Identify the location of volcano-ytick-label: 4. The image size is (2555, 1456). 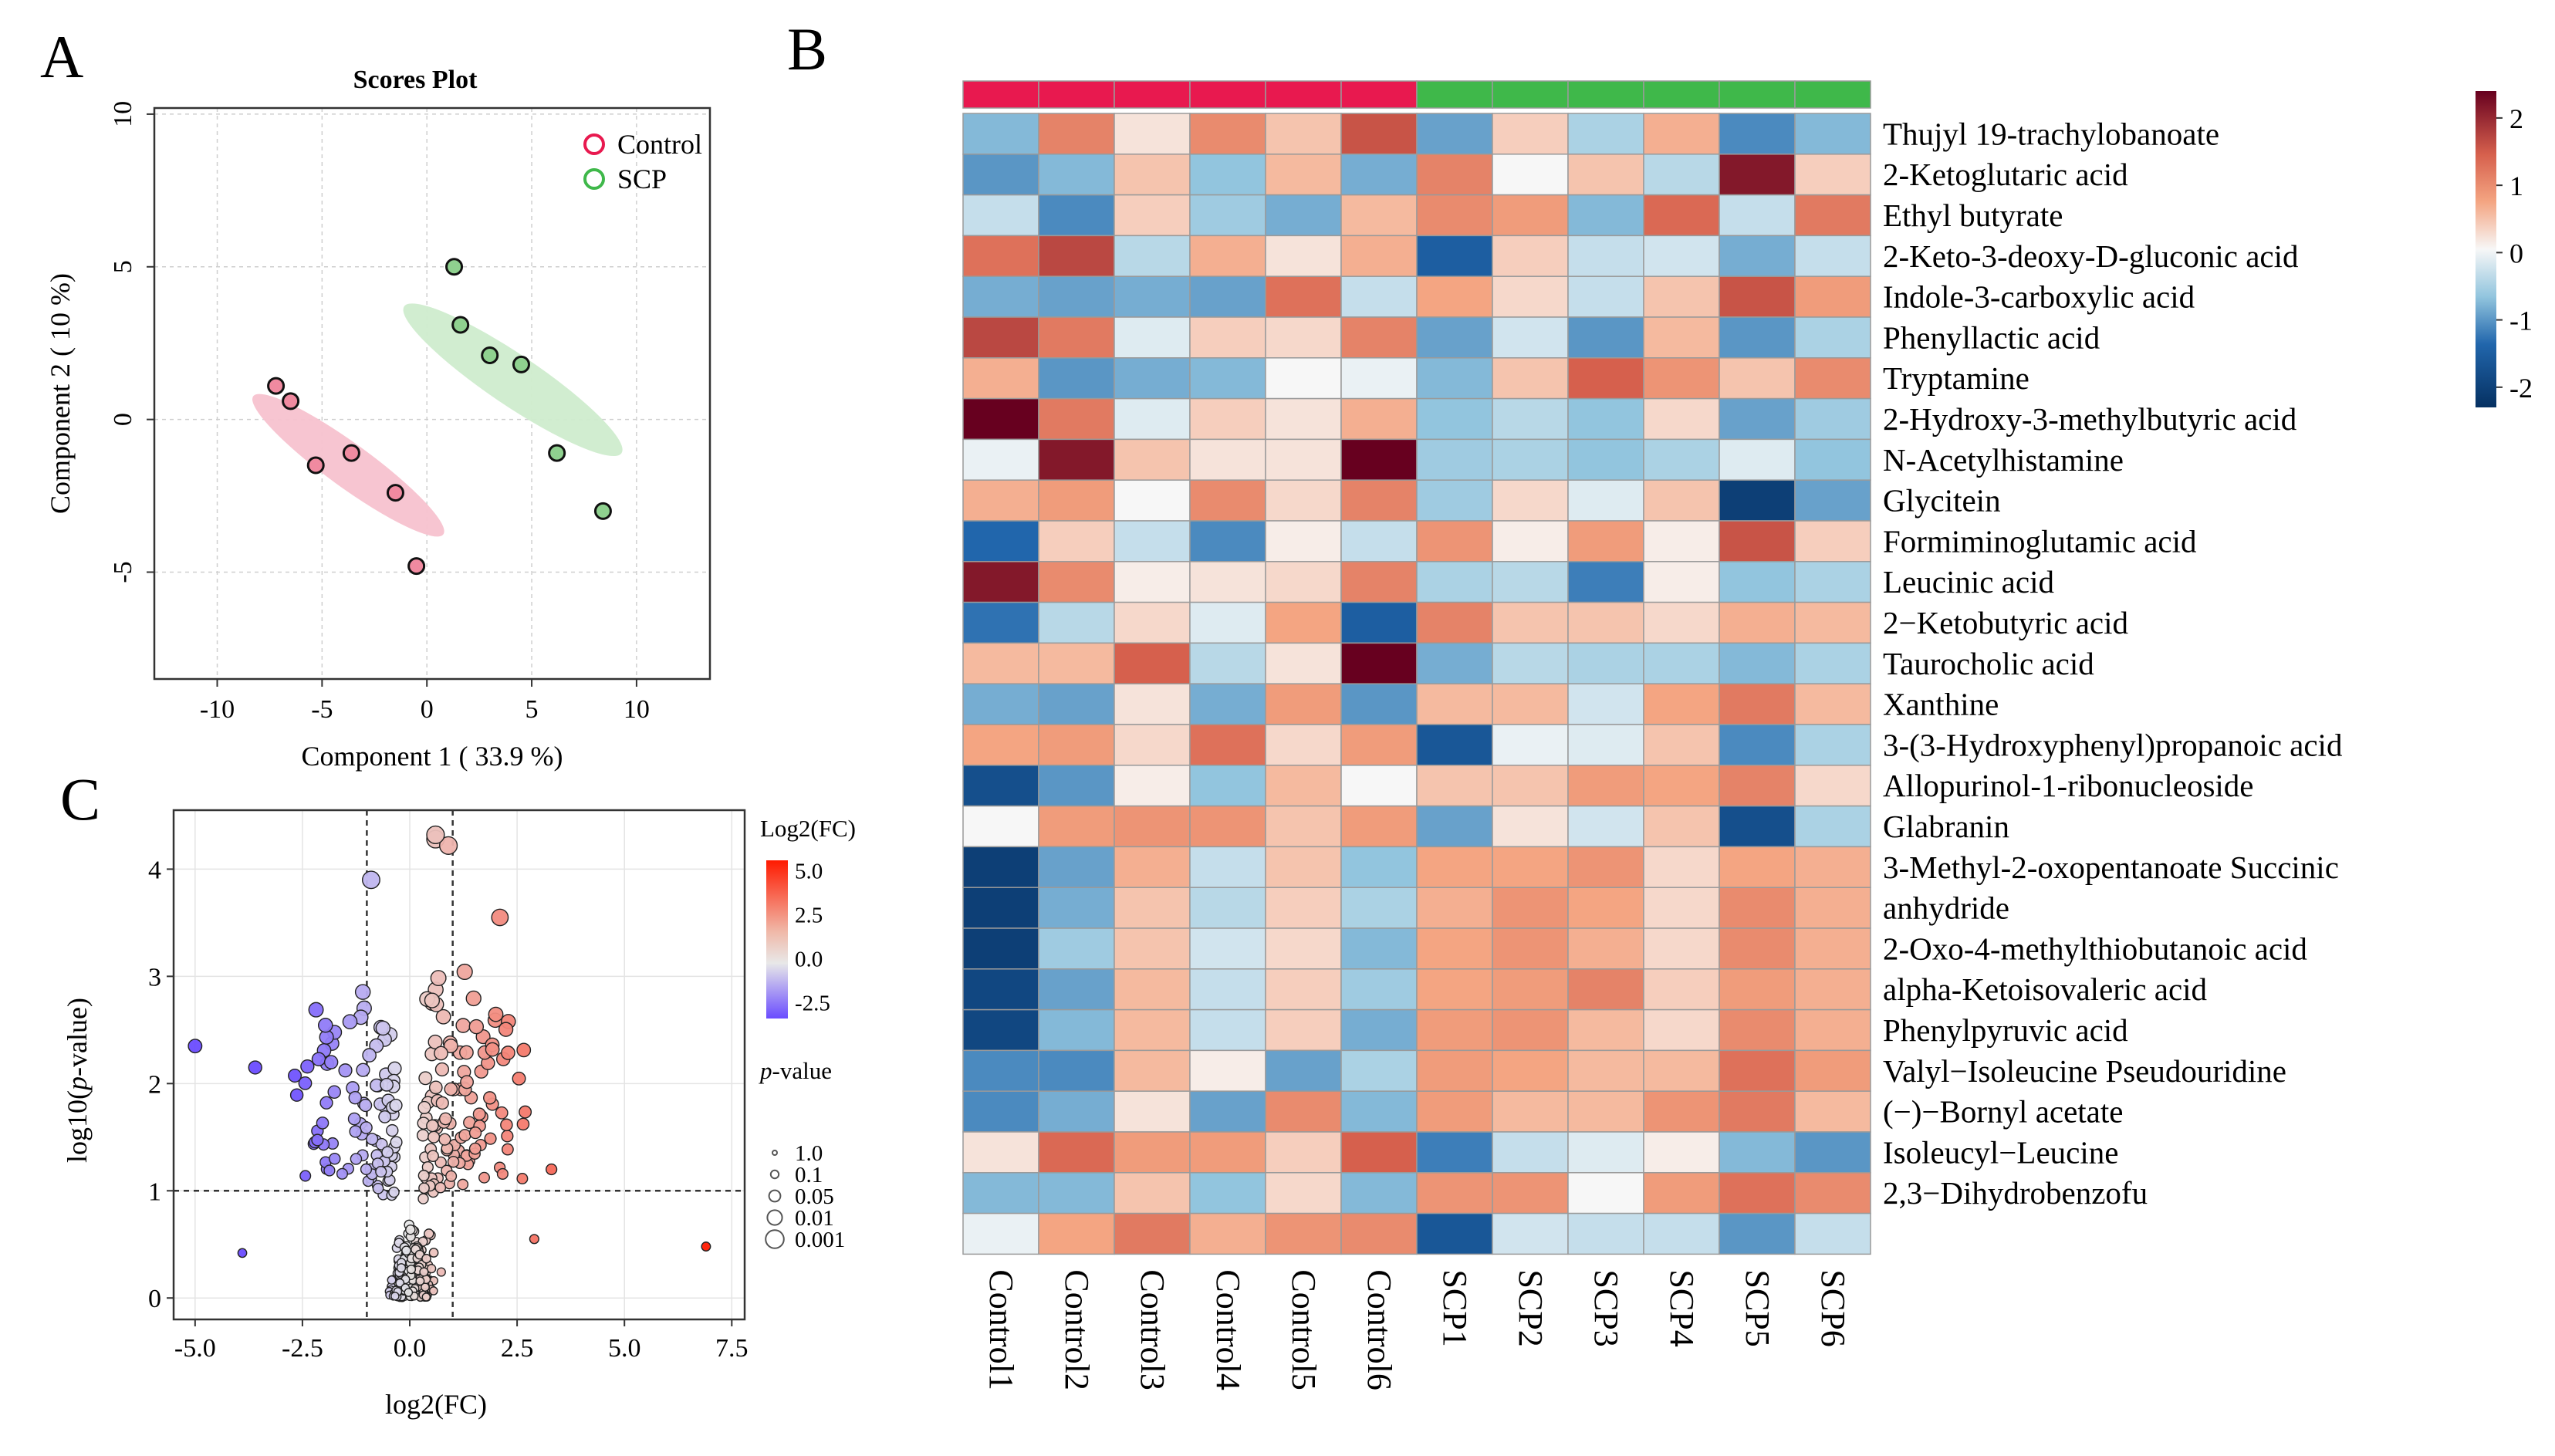
(154, 870).